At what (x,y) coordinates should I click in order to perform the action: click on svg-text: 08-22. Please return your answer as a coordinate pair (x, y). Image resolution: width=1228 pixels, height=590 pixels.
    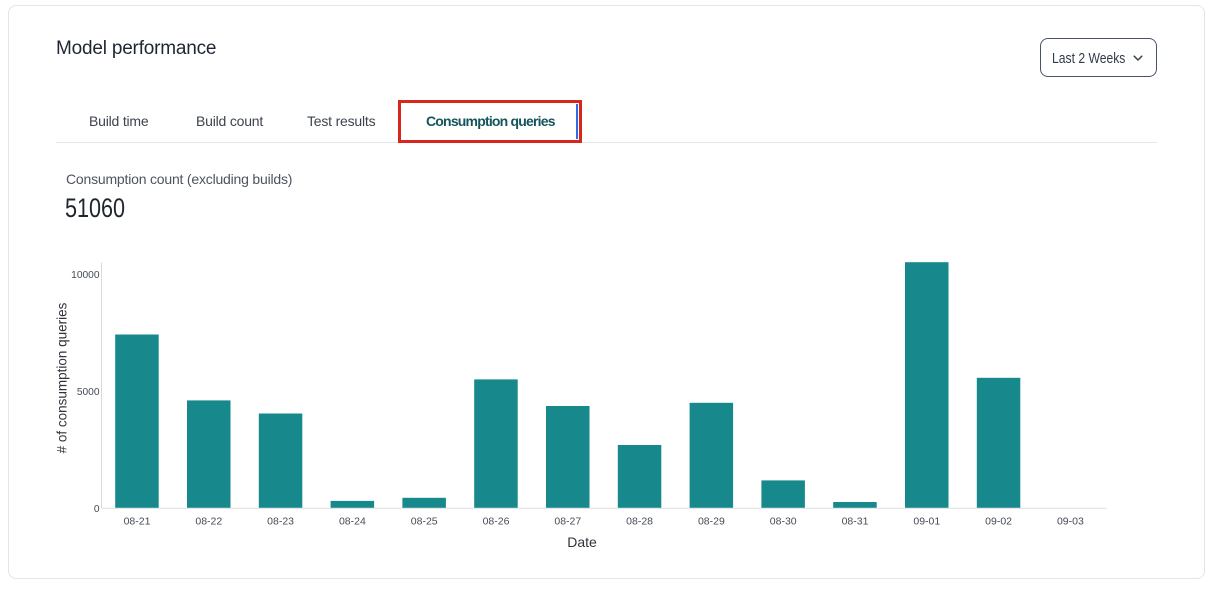
    Looking at the image, I should click on (208, 521).